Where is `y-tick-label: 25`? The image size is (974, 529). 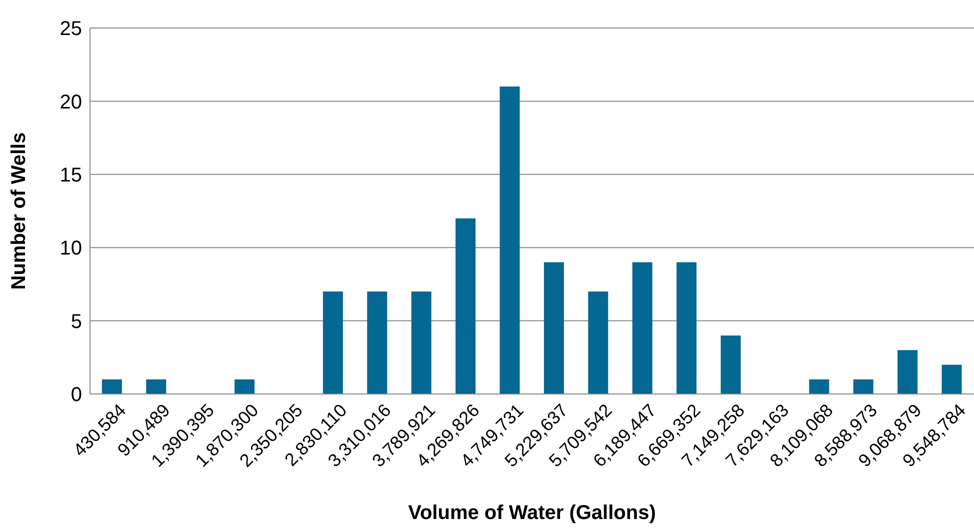 y-tick-label: 25 is located at coordinates (71, 29).